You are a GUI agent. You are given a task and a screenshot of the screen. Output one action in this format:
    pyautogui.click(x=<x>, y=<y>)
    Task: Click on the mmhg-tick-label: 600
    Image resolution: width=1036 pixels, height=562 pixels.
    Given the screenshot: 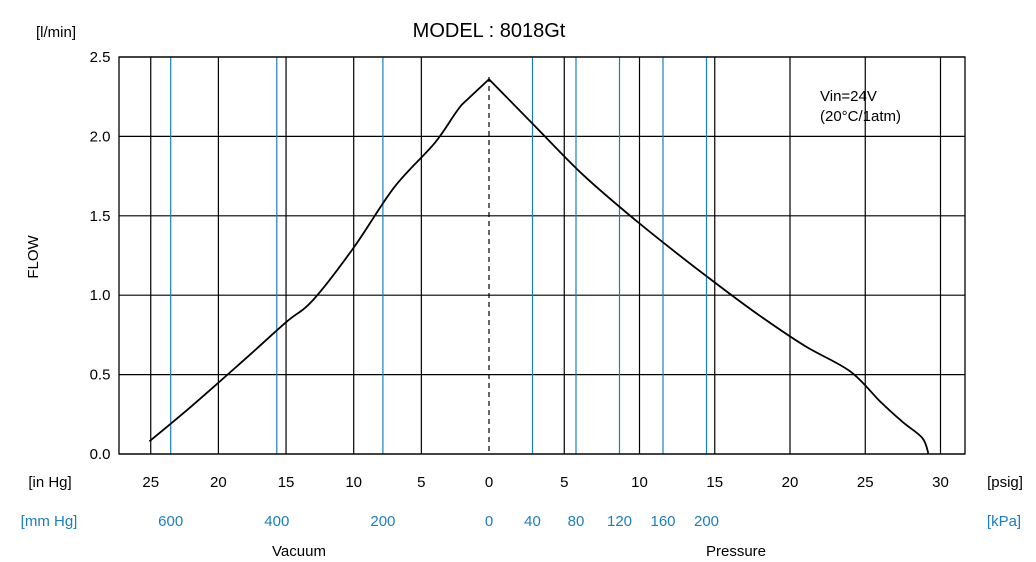 What is the action you would take?
    pyautogui.click(x=170, y=521)
    